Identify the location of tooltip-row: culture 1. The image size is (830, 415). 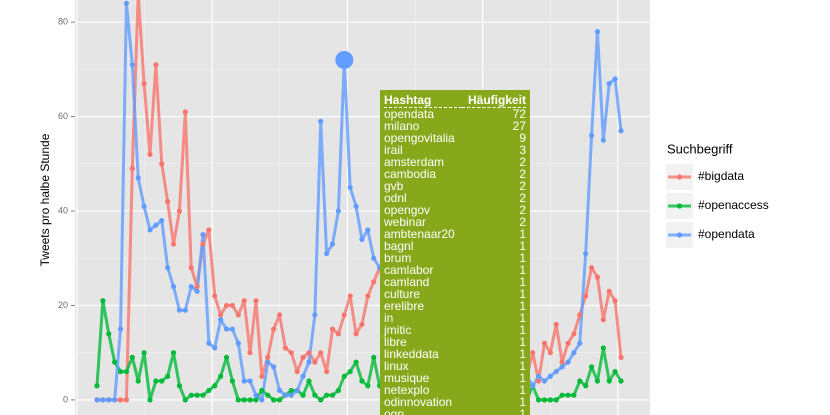
(455, 294).